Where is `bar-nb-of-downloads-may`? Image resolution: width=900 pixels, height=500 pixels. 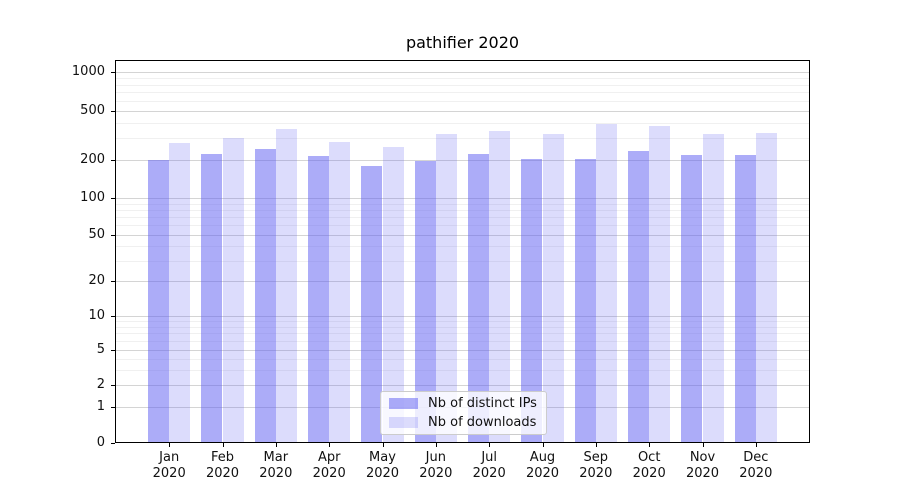 bar-nb-of-downloads-may is located at coordinates (393, 295).